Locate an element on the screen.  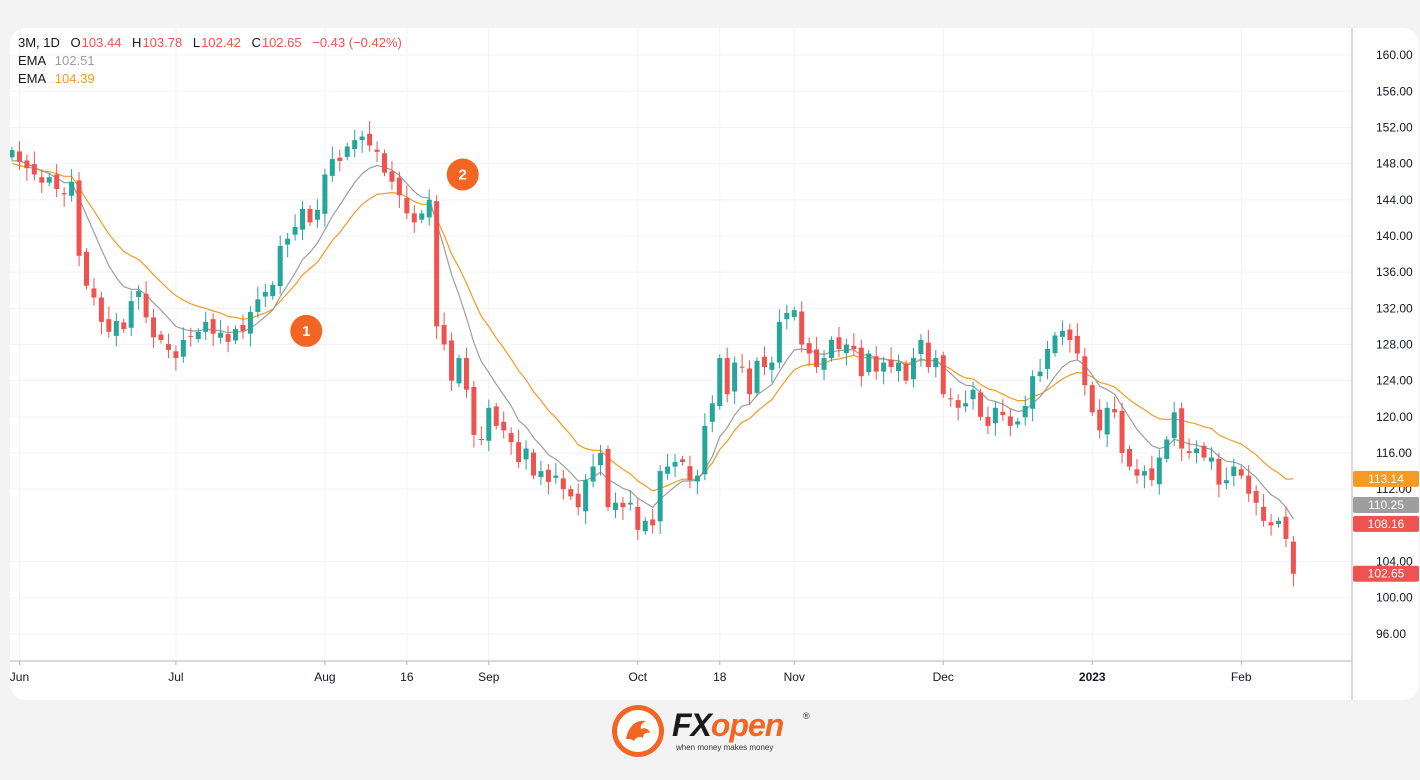
ema-fast-value: 102.51 is located at coordinates (74, 60).